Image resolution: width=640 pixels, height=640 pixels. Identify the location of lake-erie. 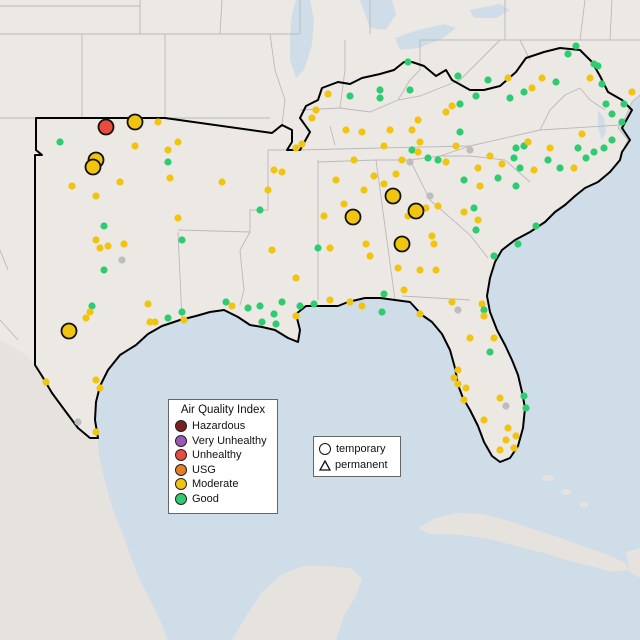
(425, 37).